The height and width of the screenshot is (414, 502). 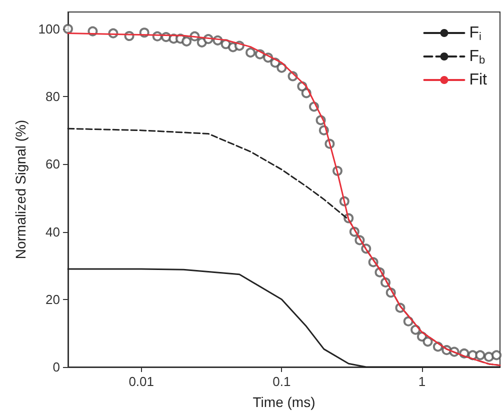 I want to click on y-tick-label: 0, so click(x=56, y=367).